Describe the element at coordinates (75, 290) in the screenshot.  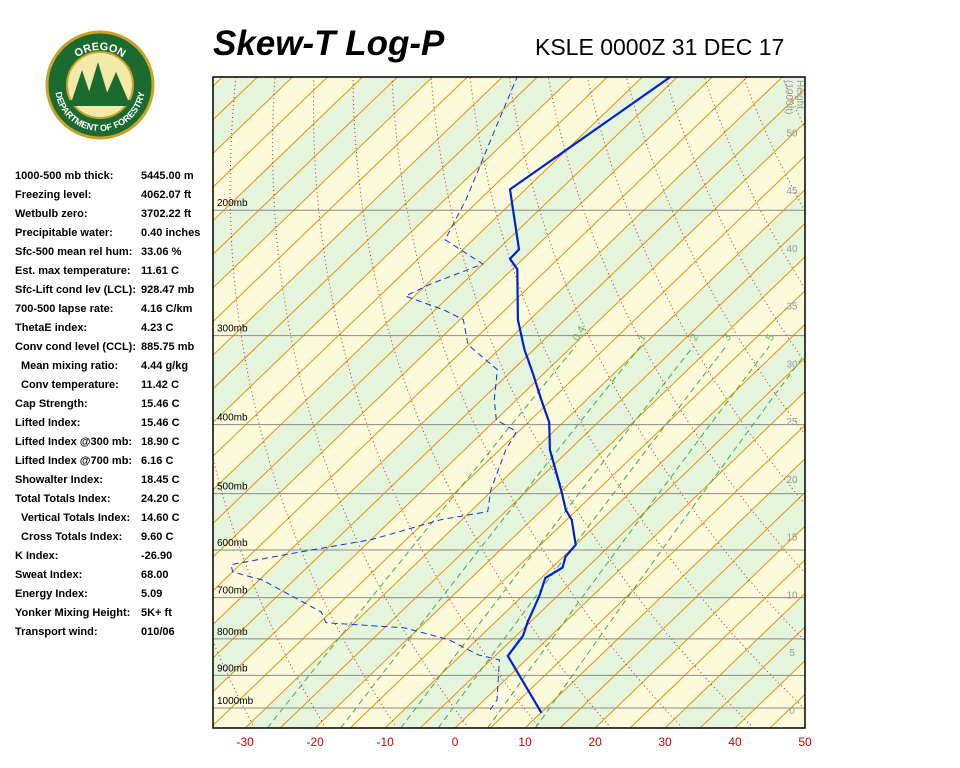
I see `index-label: Sfc-Lift cond lev (LCL):` at that location.